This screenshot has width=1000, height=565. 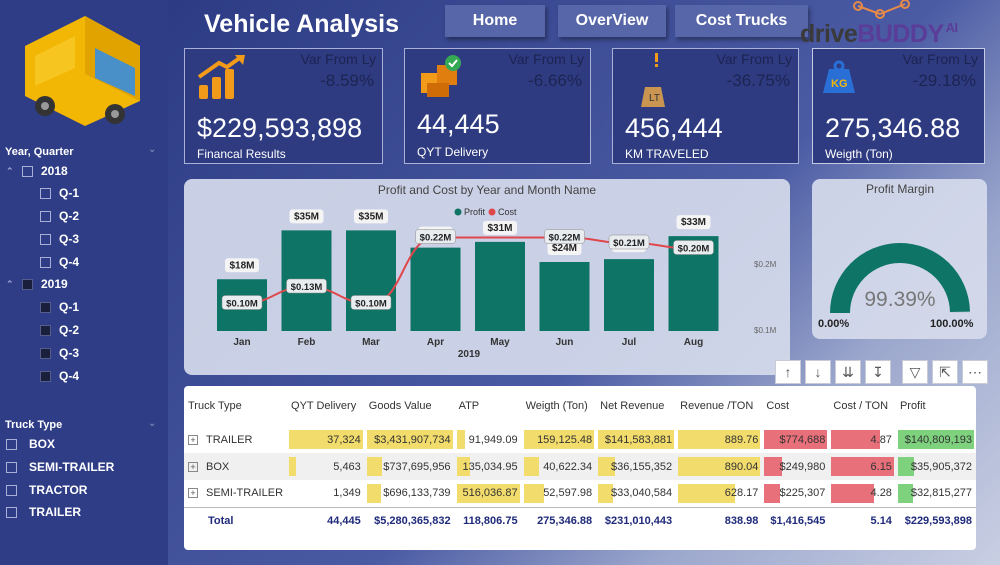 I want to click on cell-value: $249,980, so click(x=802, y=466).